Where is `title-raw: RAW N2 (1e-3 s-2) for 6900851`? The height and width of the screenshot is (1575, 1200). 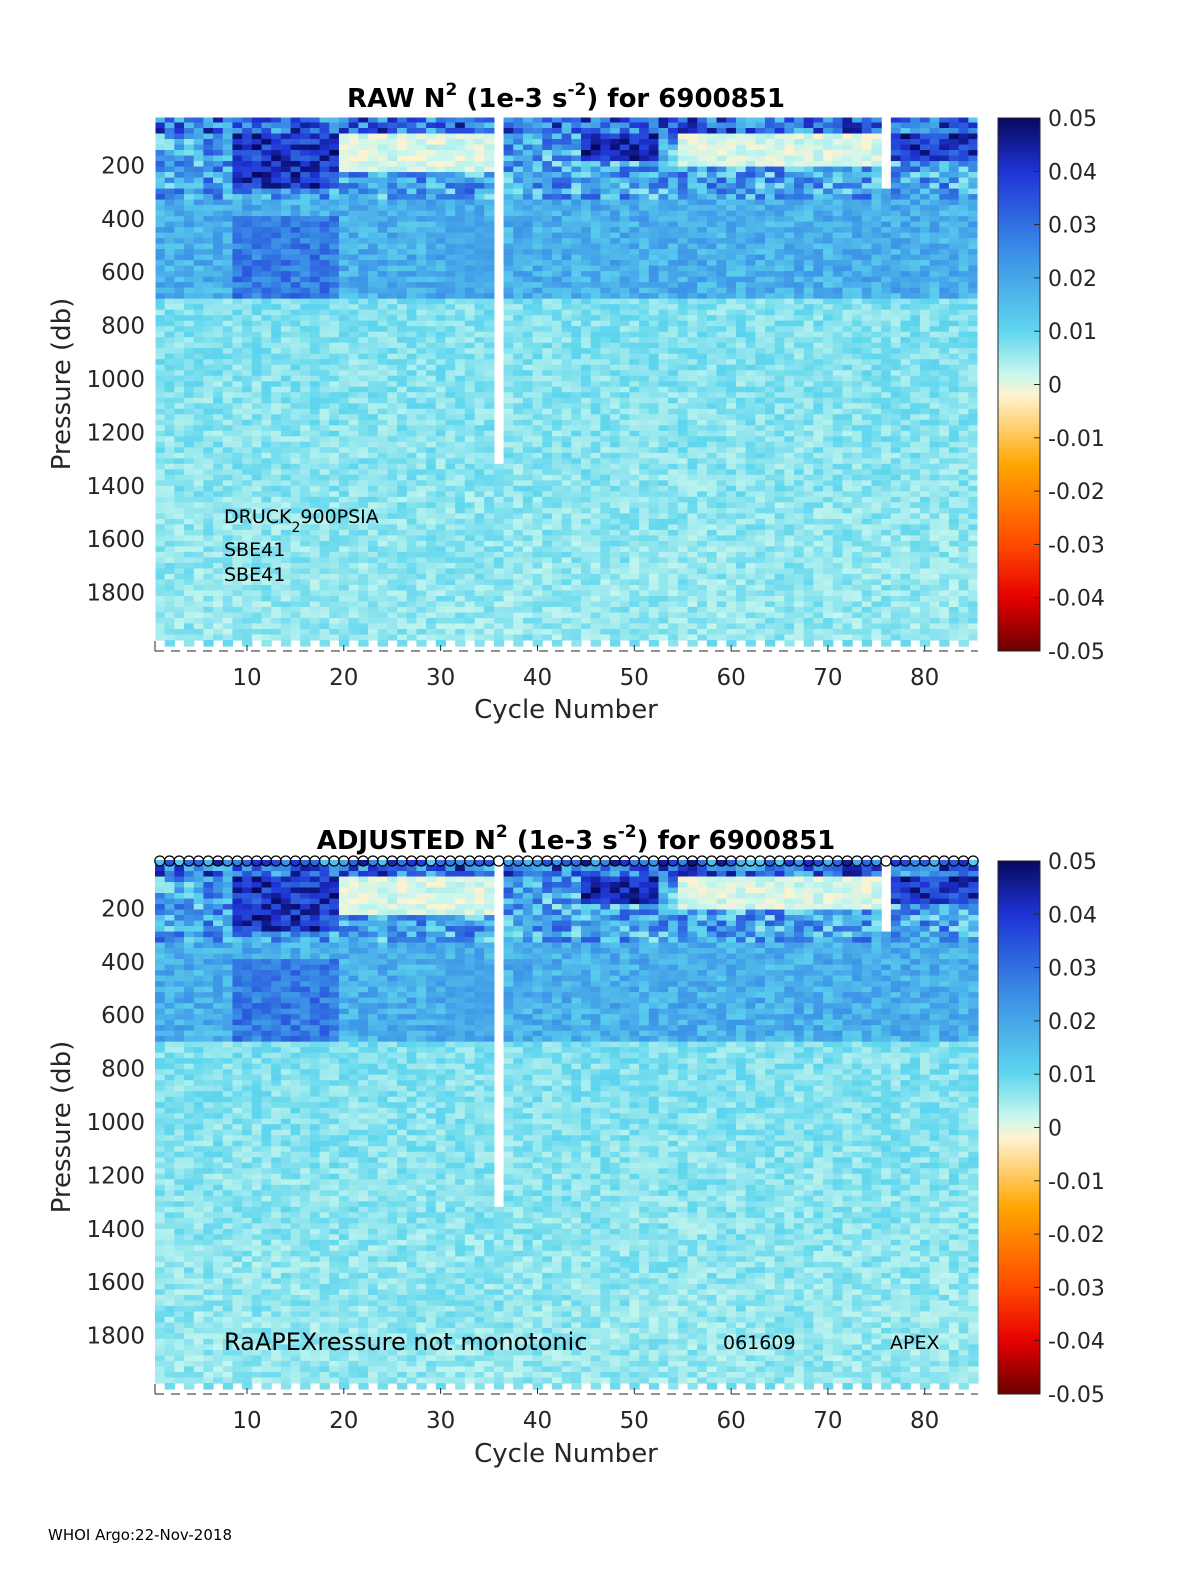
title-raw: RAW N2 (1e-3 s-2) for 6900851 is located at coordinates (566, 97).